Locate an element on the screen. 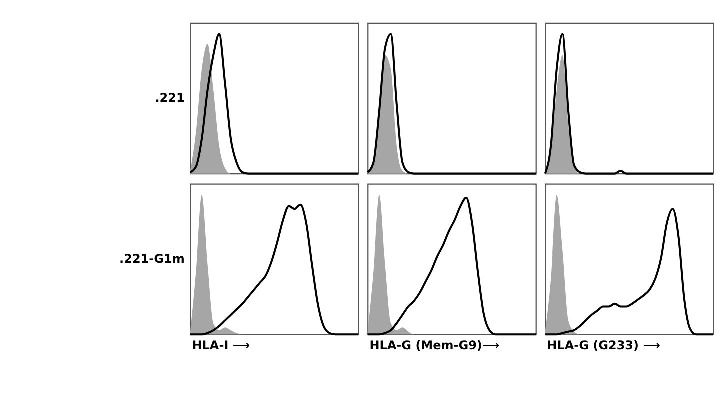 The height and width of the screenshot is (408, 720). y-axis-title: .221 is located at coordinates (170, 98).